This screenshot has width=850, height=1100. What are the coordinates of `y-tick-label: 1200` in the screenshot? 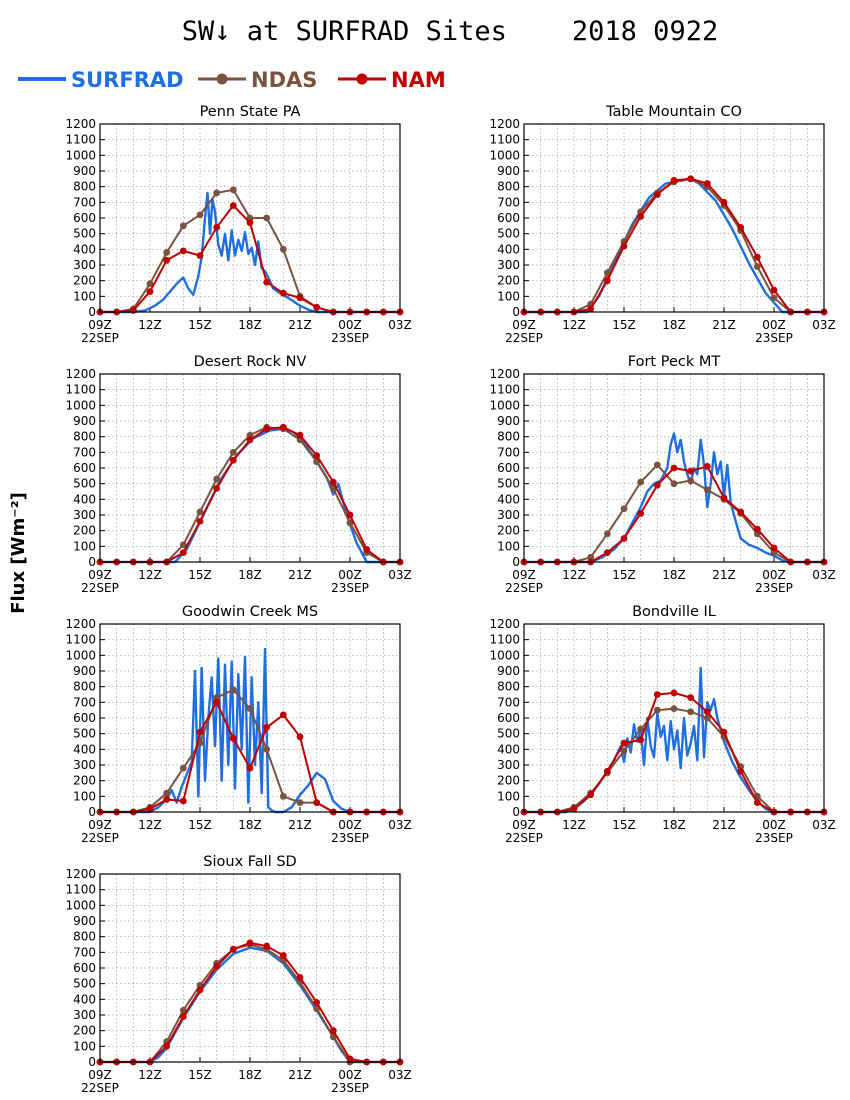 It's located at (504, 124).